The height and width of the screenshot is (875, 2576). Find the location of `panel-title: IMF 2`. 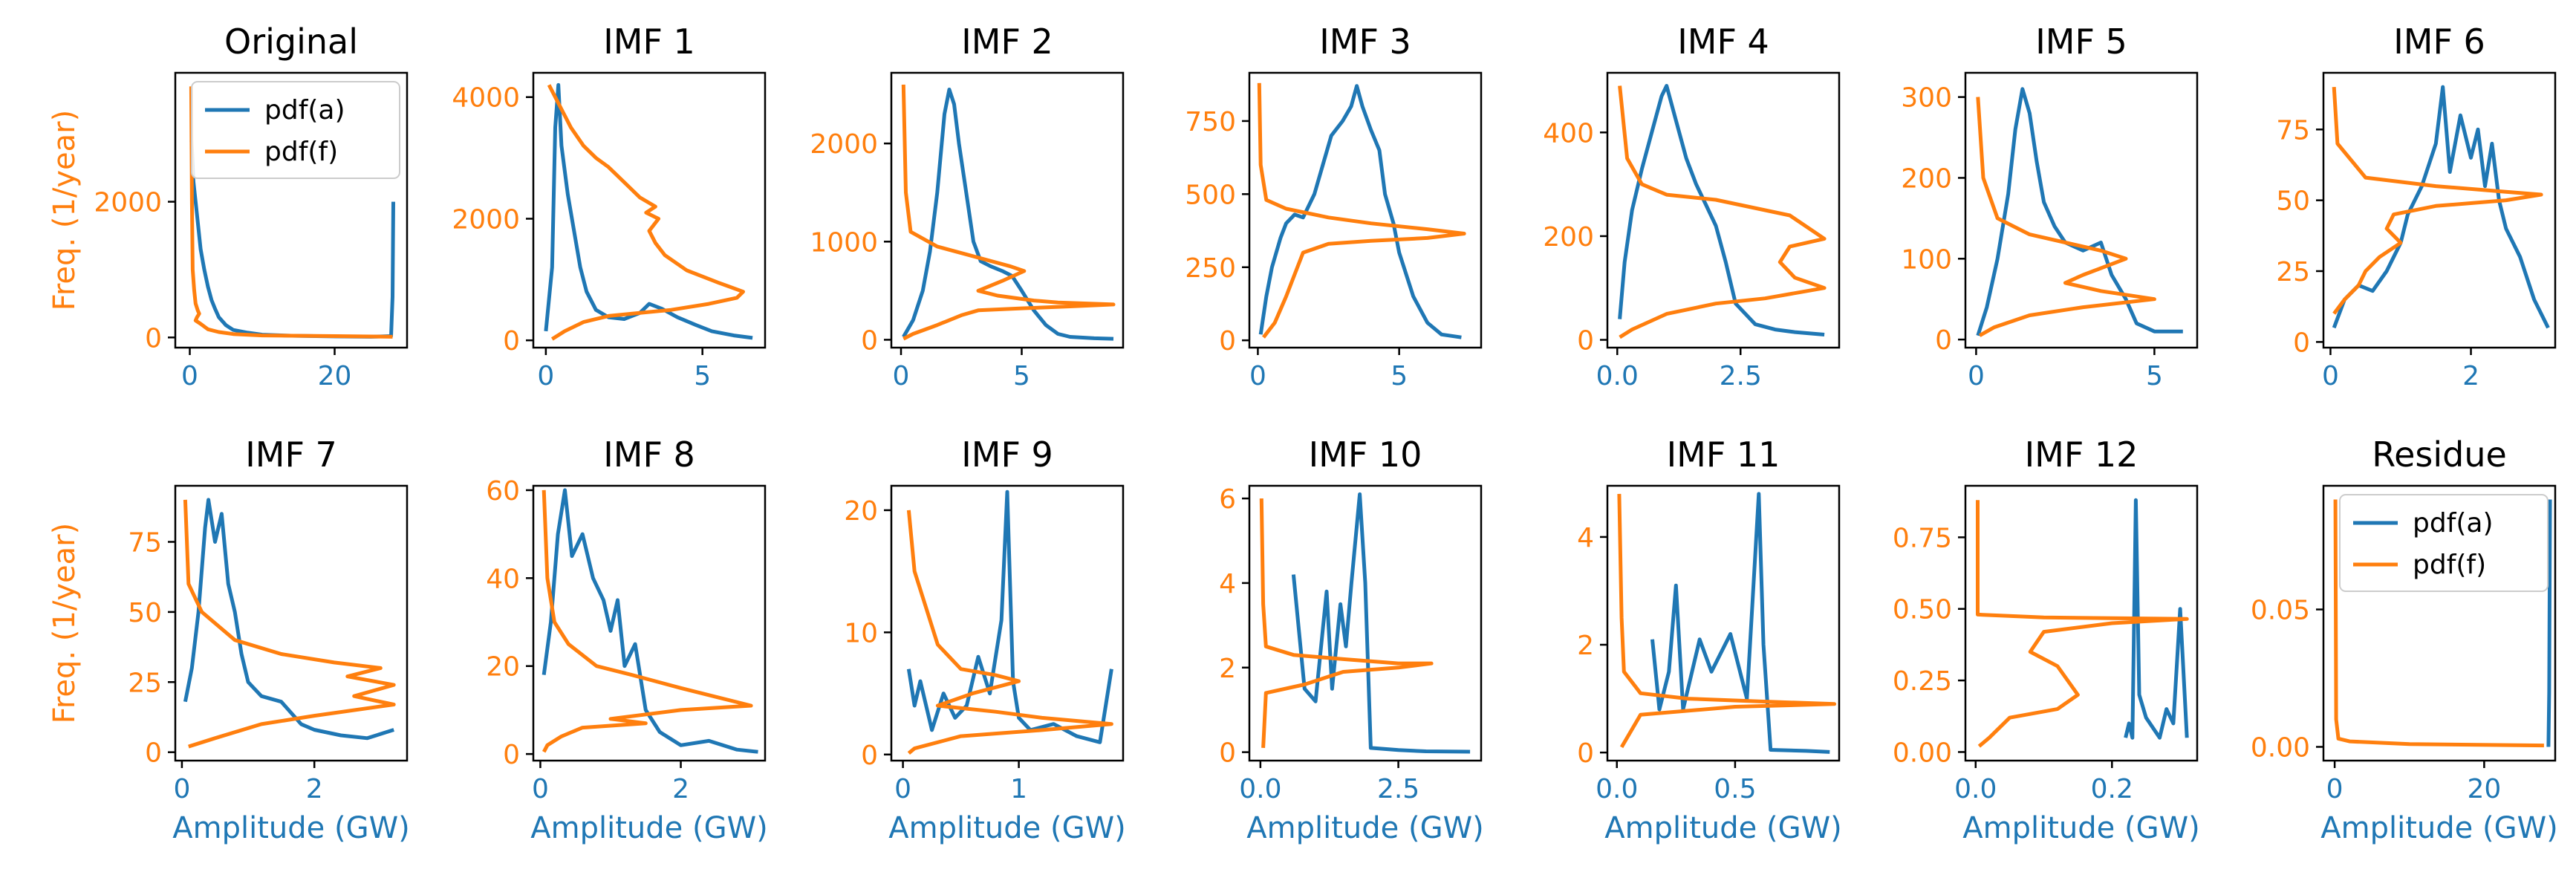

panel-title: IMF 2 is located at coordinates (1007, 42).